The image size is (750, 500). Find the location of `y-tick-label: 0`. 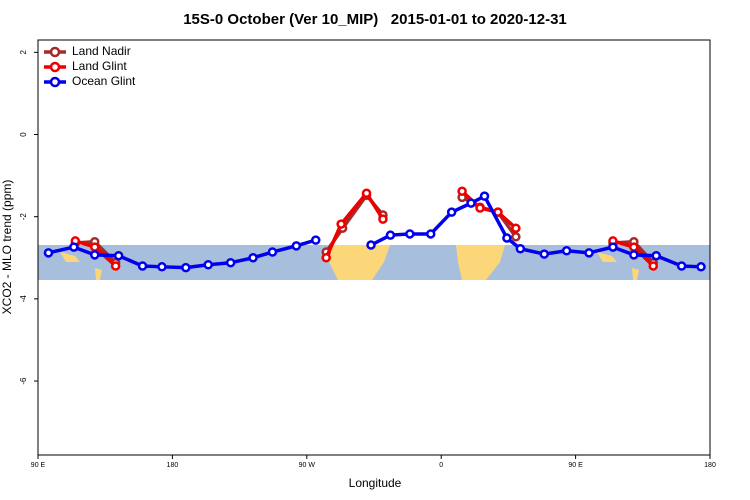

y-tick-label: 0 is located at coordinates (23, 134).